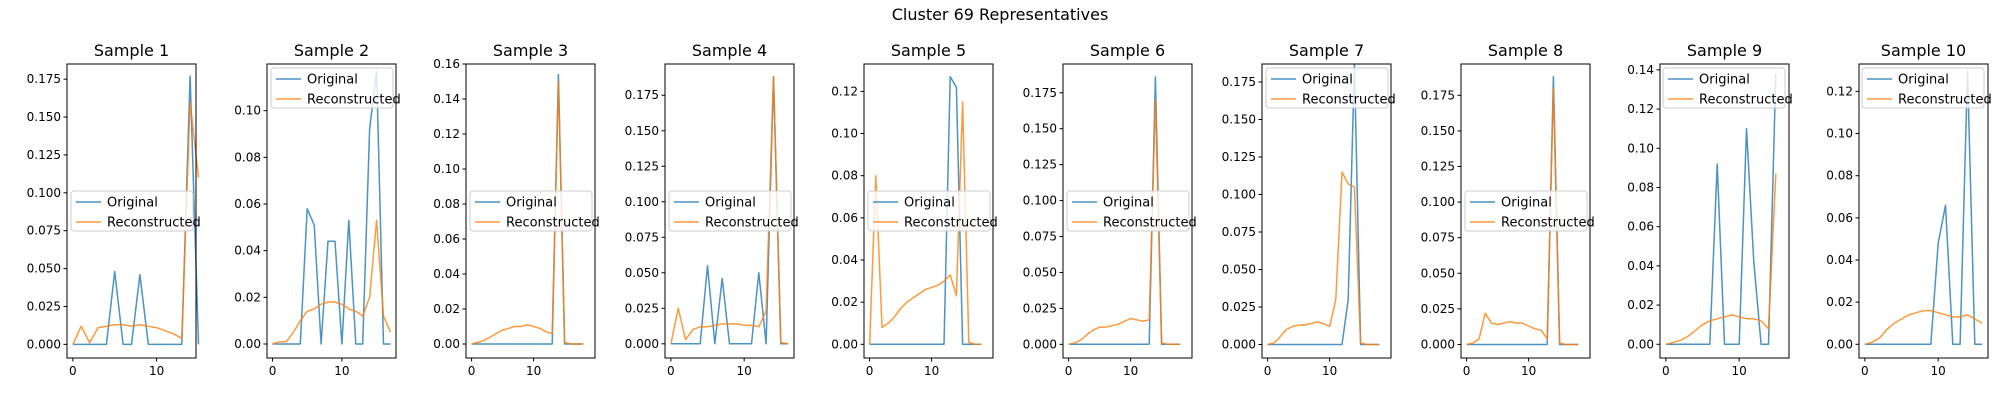 The image size is (2000, 400). I want to click on subplot-title: Sample 5, so click(928, 50).